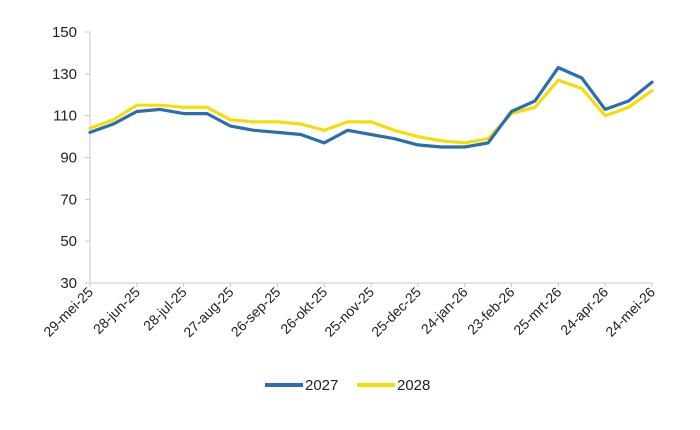 The height and width of the screenshot is (430, 700). What do you see at coordinates (413, 385) in the screenshot?
I see `legend-label-2028: 2028` at bounding box center [413, 385].